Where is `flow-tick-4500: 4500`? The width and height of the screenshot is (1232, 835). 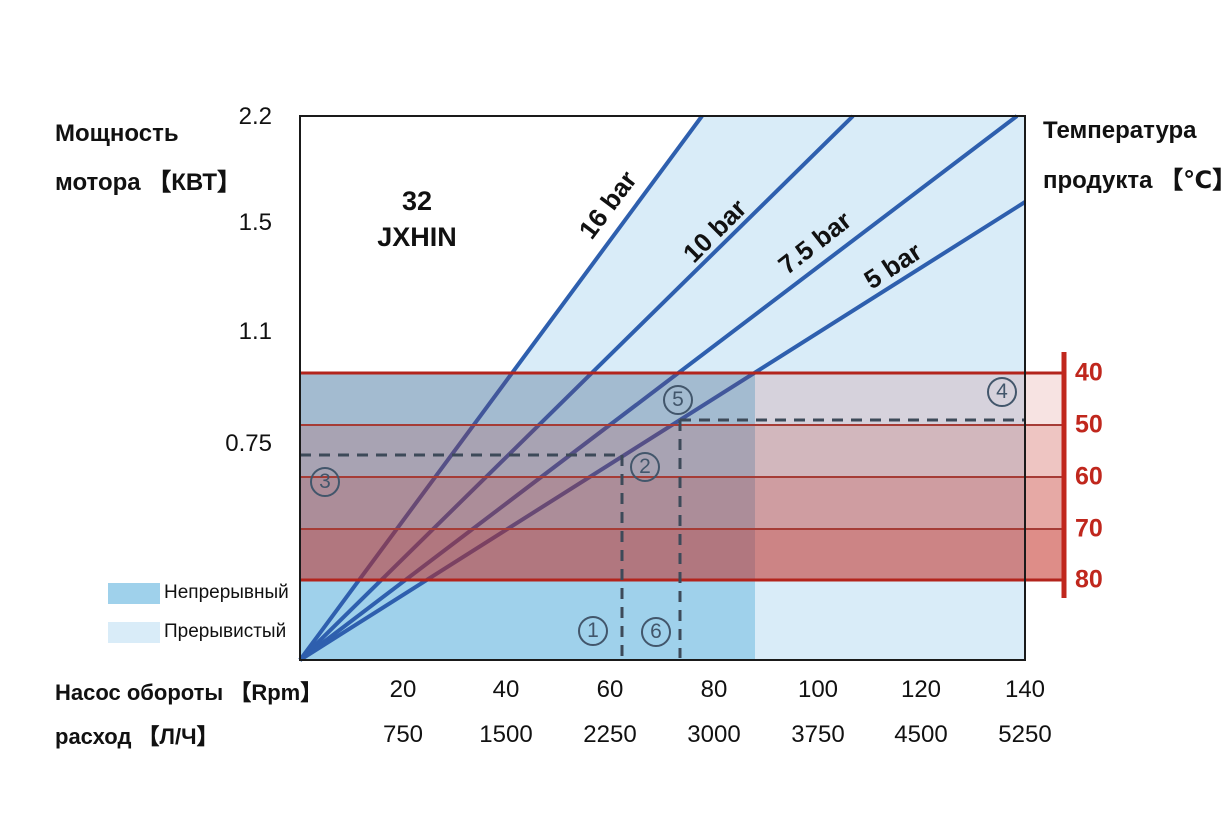
flow-tick-4500: 4500 is located at coordinates (921, 734).